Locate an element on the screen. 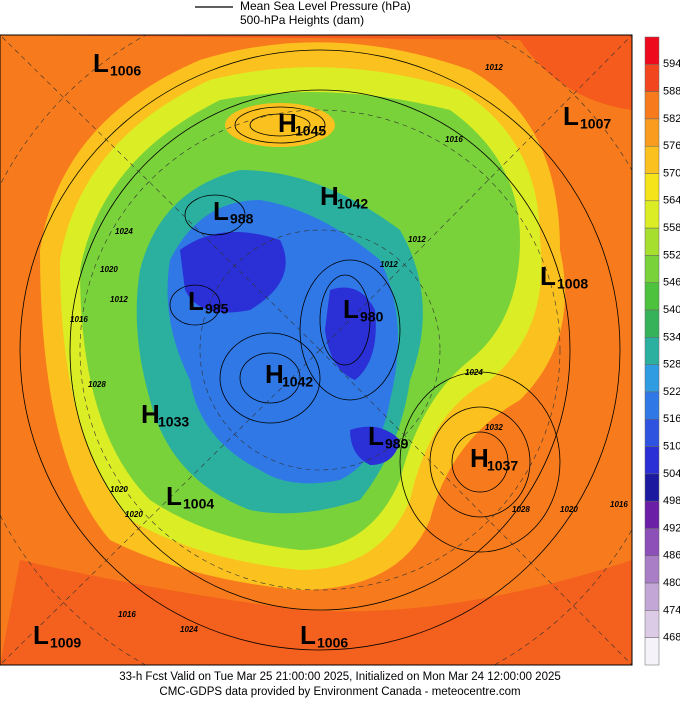  center-value: 1033 is located at coordinates (173, 422).